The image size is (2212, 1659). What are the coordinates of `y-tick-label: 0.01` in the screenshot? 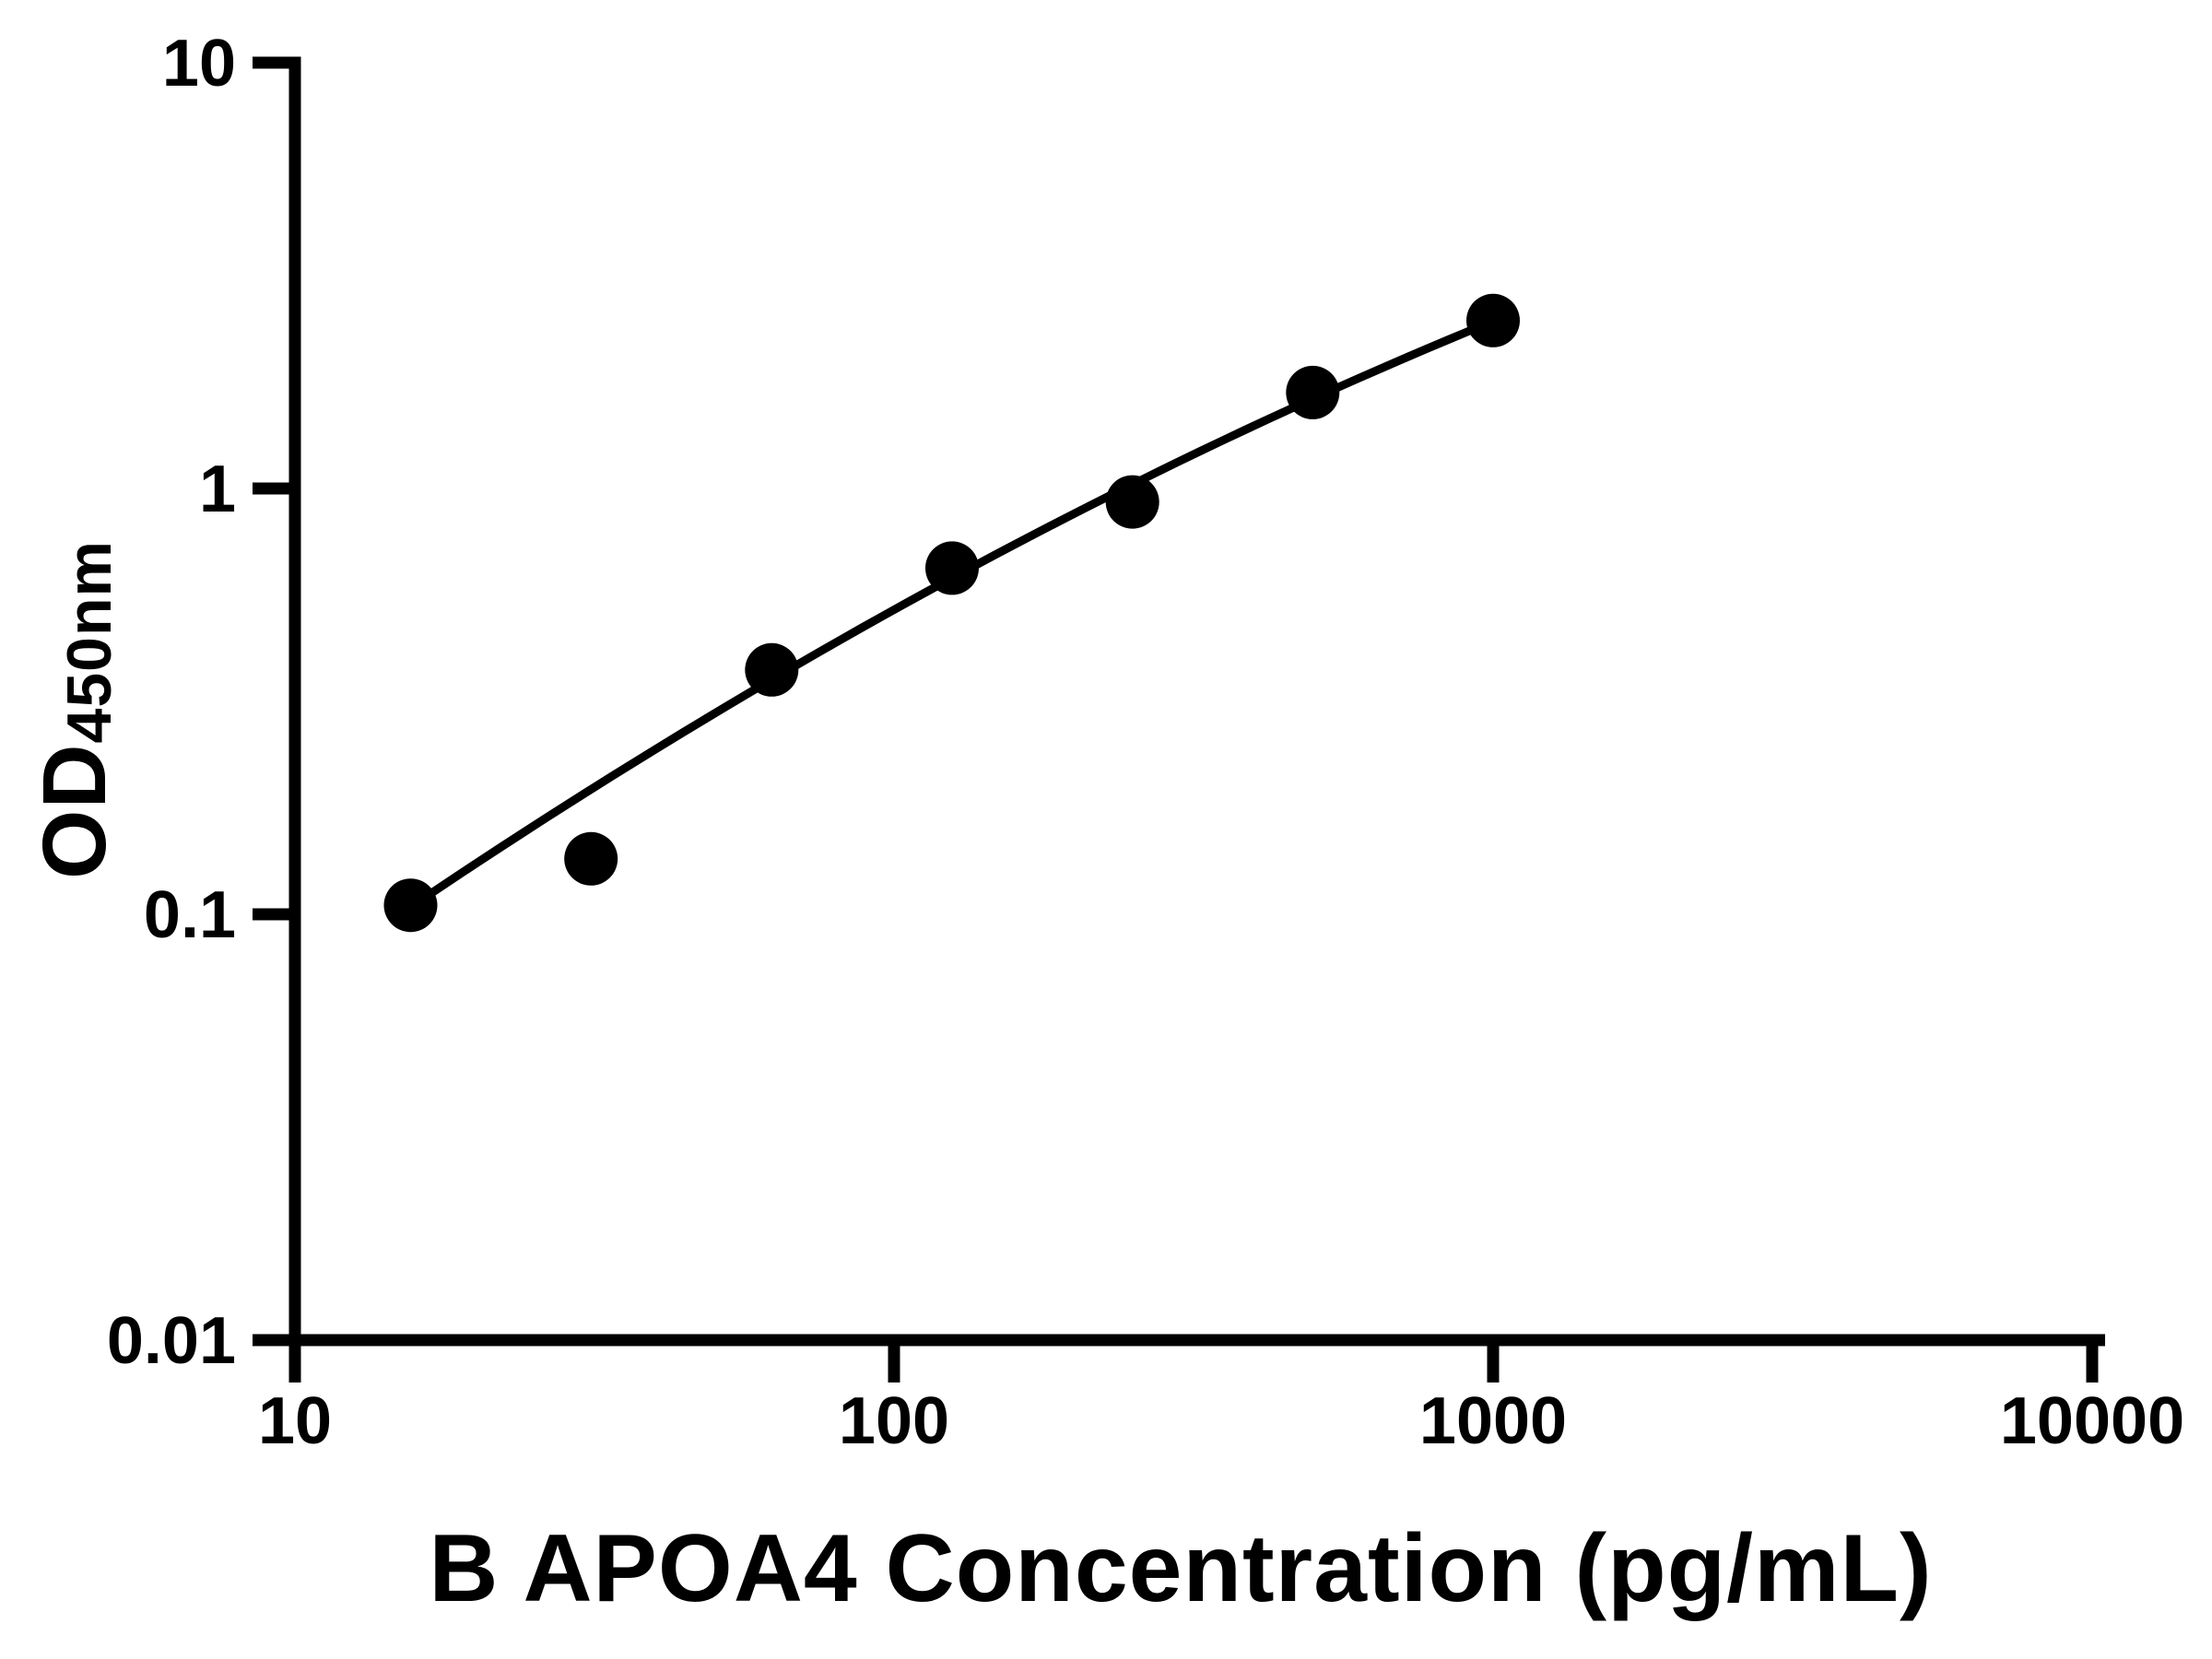 It's located at (171, 1341).